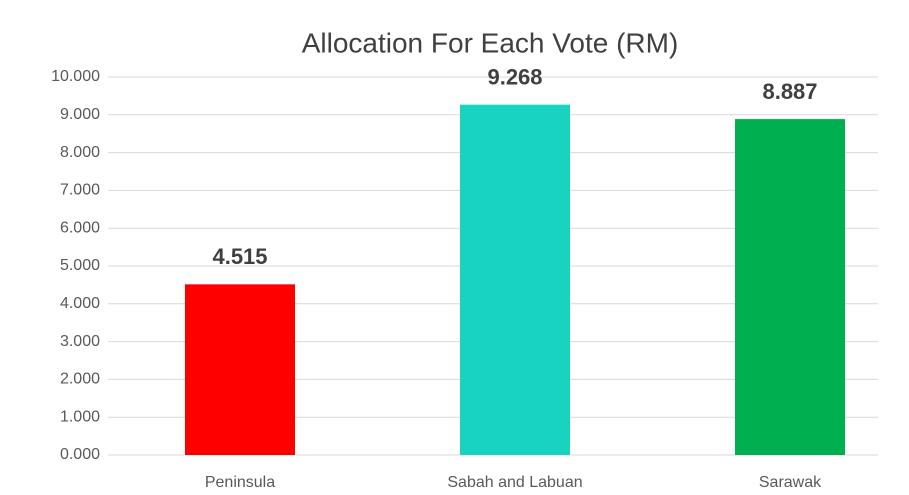 Image resolution: width=909 pixels, height=495 pixels. I want to click on y-tick-label: 0.000, so click(80, 454).